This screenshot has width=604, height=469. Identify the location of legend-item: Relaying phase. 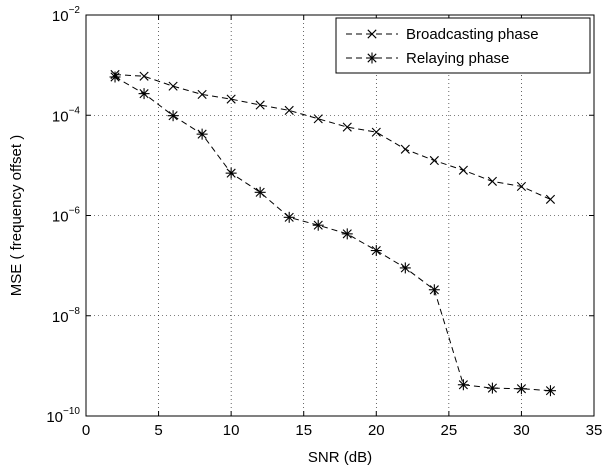
(427, 58).